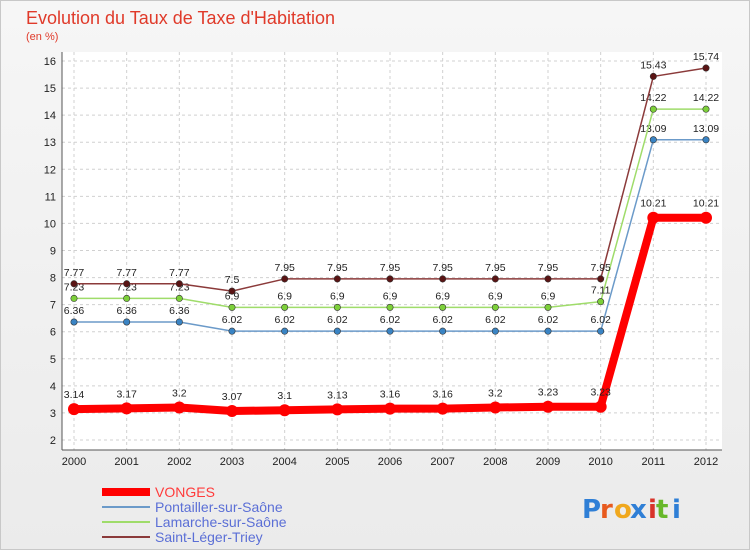  Describe the element at coordinates (706, 57) in the screenshot. I see `data-label: 15.74` at that location.